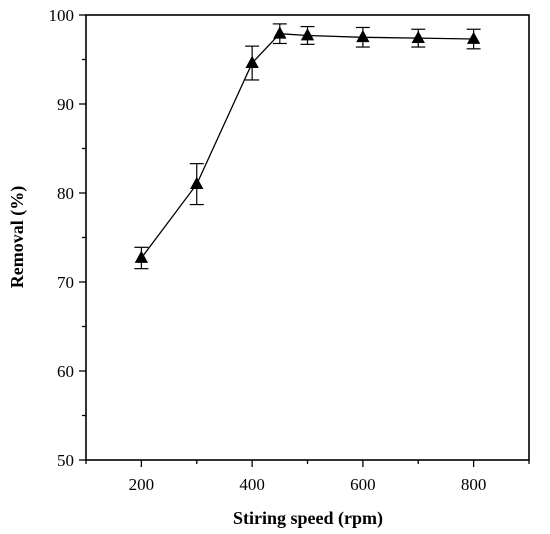 The image size is (550, 534). Describe the element at coordinates (363, 484) in the screenshot. I see `x-tick-label: 600` at that location.